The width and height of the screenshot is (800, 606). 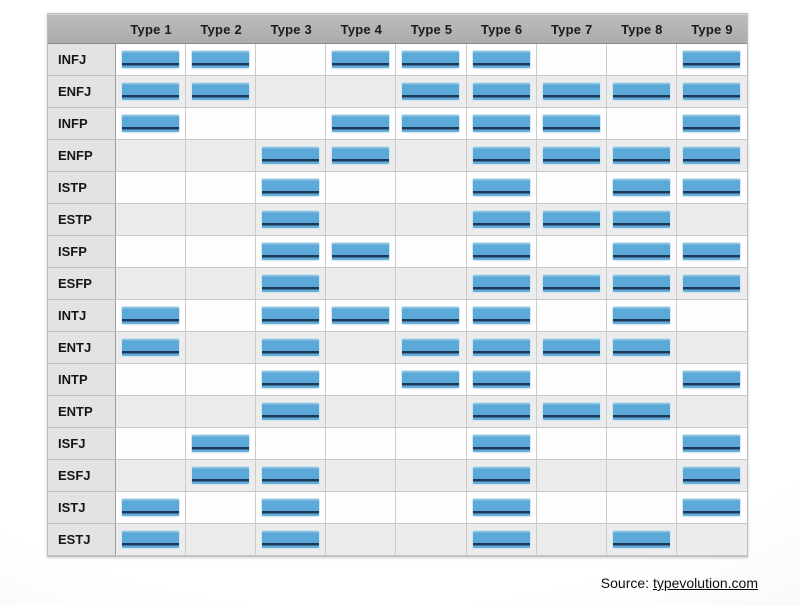 What do you see at coordinates (82, 316) in the screenshot?
I see `row-label-intj: INTJ` at bounding box center [82, 316].